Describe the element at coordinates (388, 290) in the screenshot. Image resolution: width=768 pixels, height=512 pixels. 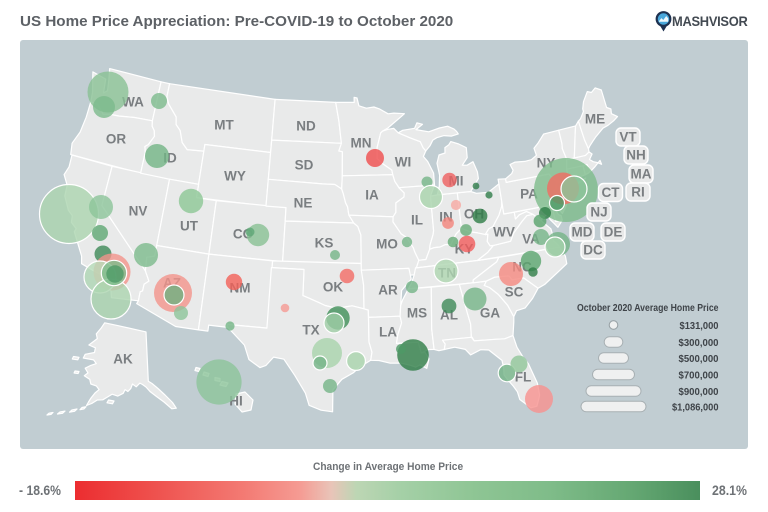
I see `svg-text: AR` at that location.